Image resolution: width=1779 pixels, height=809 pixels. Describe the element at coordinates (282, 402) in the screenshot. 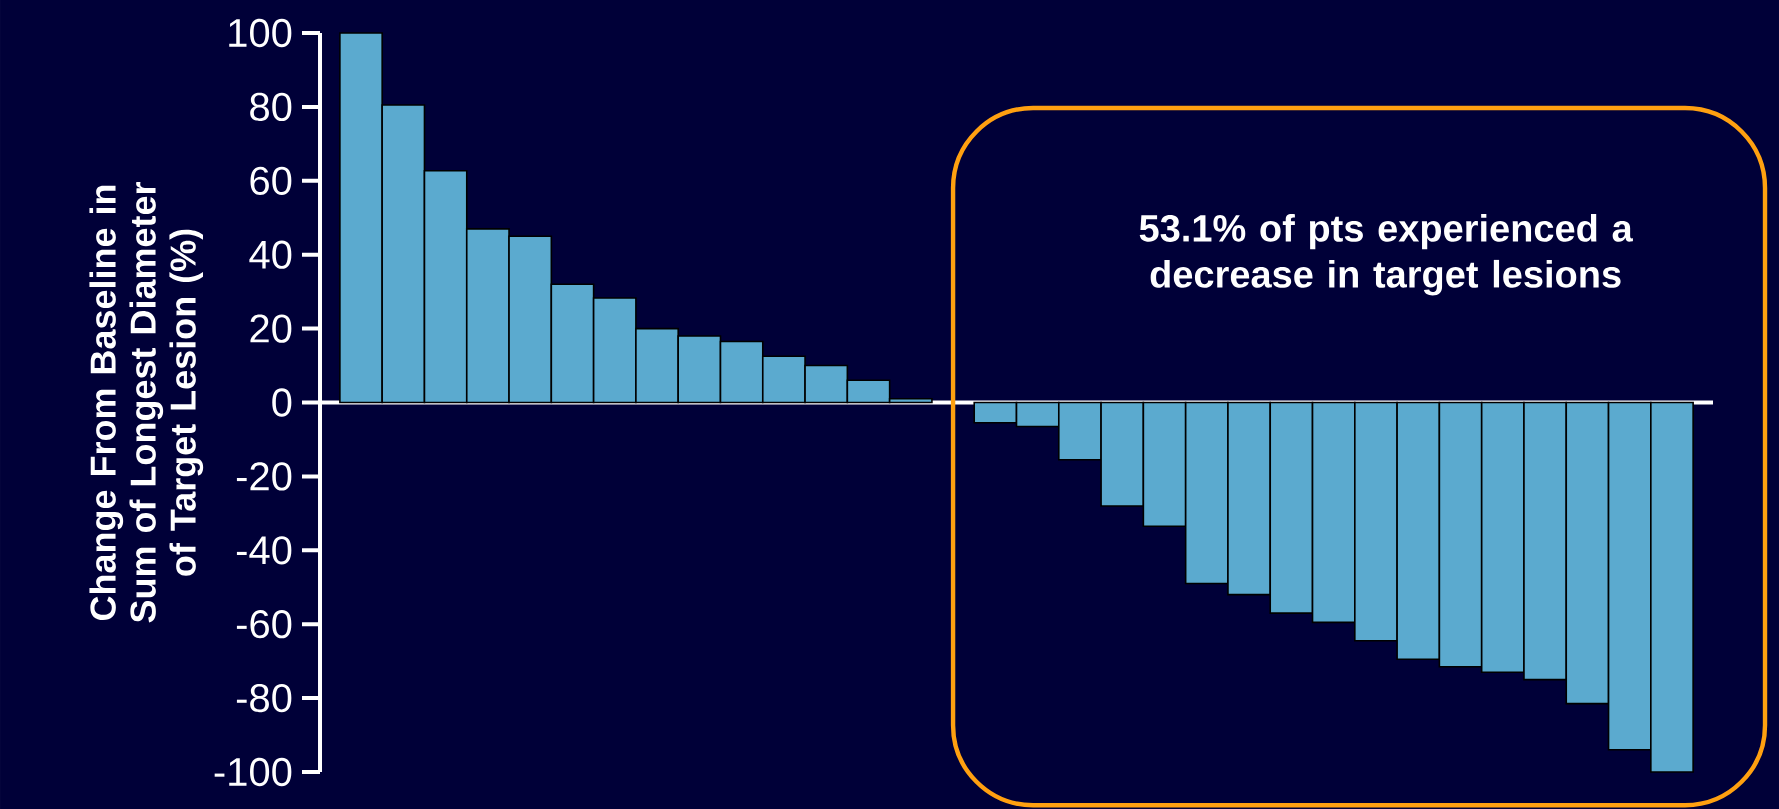

I see `y-tick-label: 0` at that location.